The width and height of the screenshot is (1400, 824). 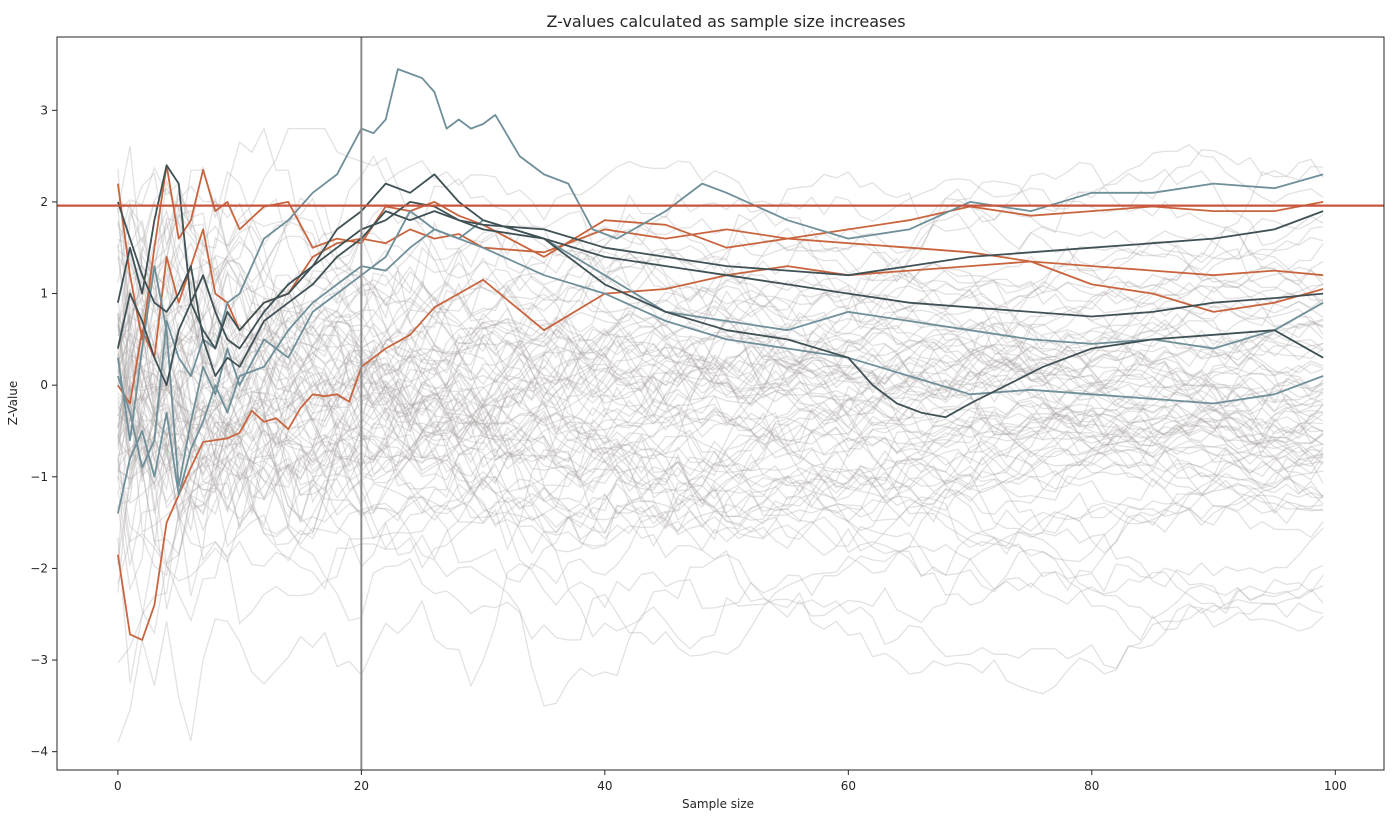 I want to click on y-tick-label: −3, so click(x=39, y=660).